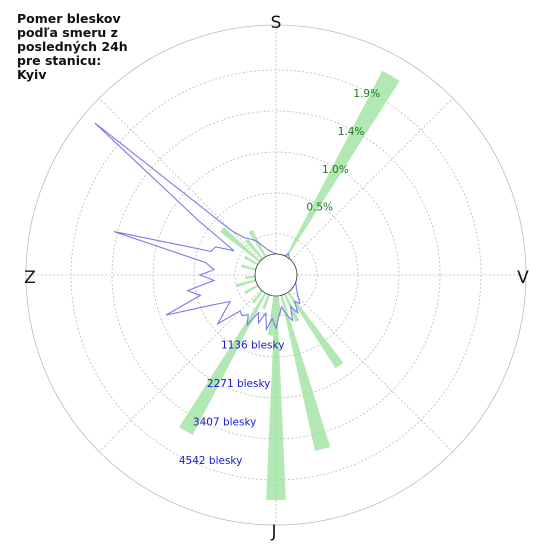  I want to click on count-line, so click(197, 227).